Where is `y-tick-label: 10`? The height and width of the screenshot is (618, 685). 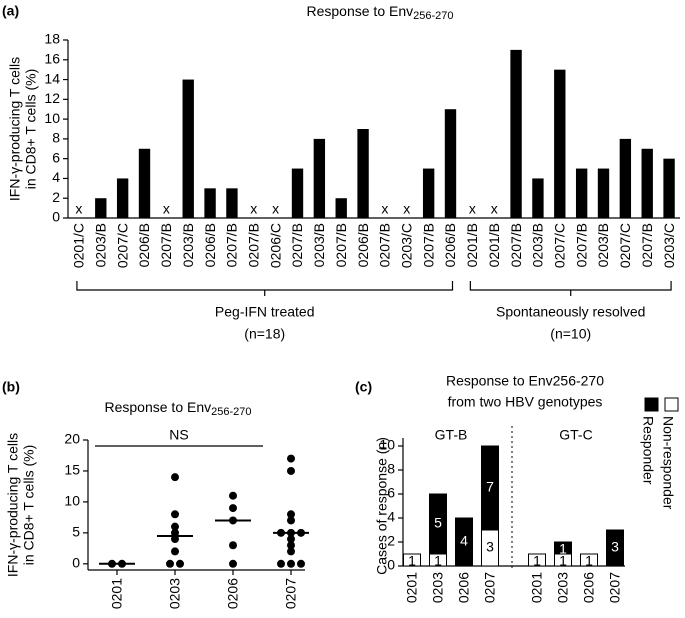 y-tick-label: 10 is located at coordinates (72, 501).